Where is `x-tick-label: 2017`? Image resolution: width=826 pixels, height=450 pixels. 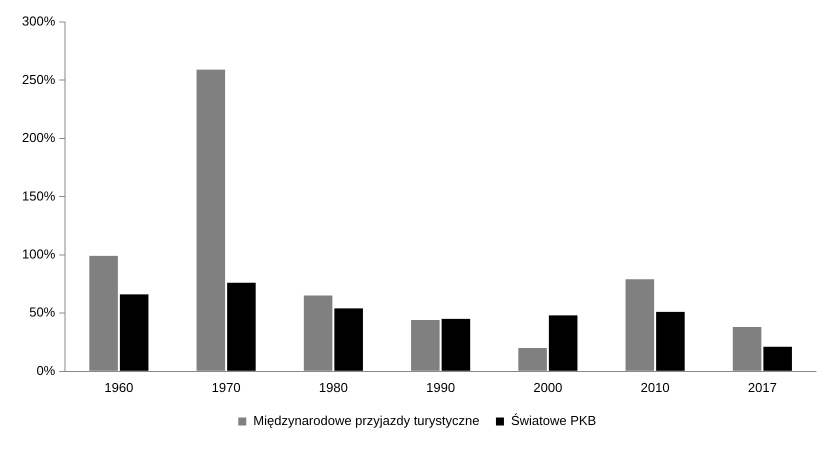
x-tick-label: 2017 is located at coordinates (762, 387).